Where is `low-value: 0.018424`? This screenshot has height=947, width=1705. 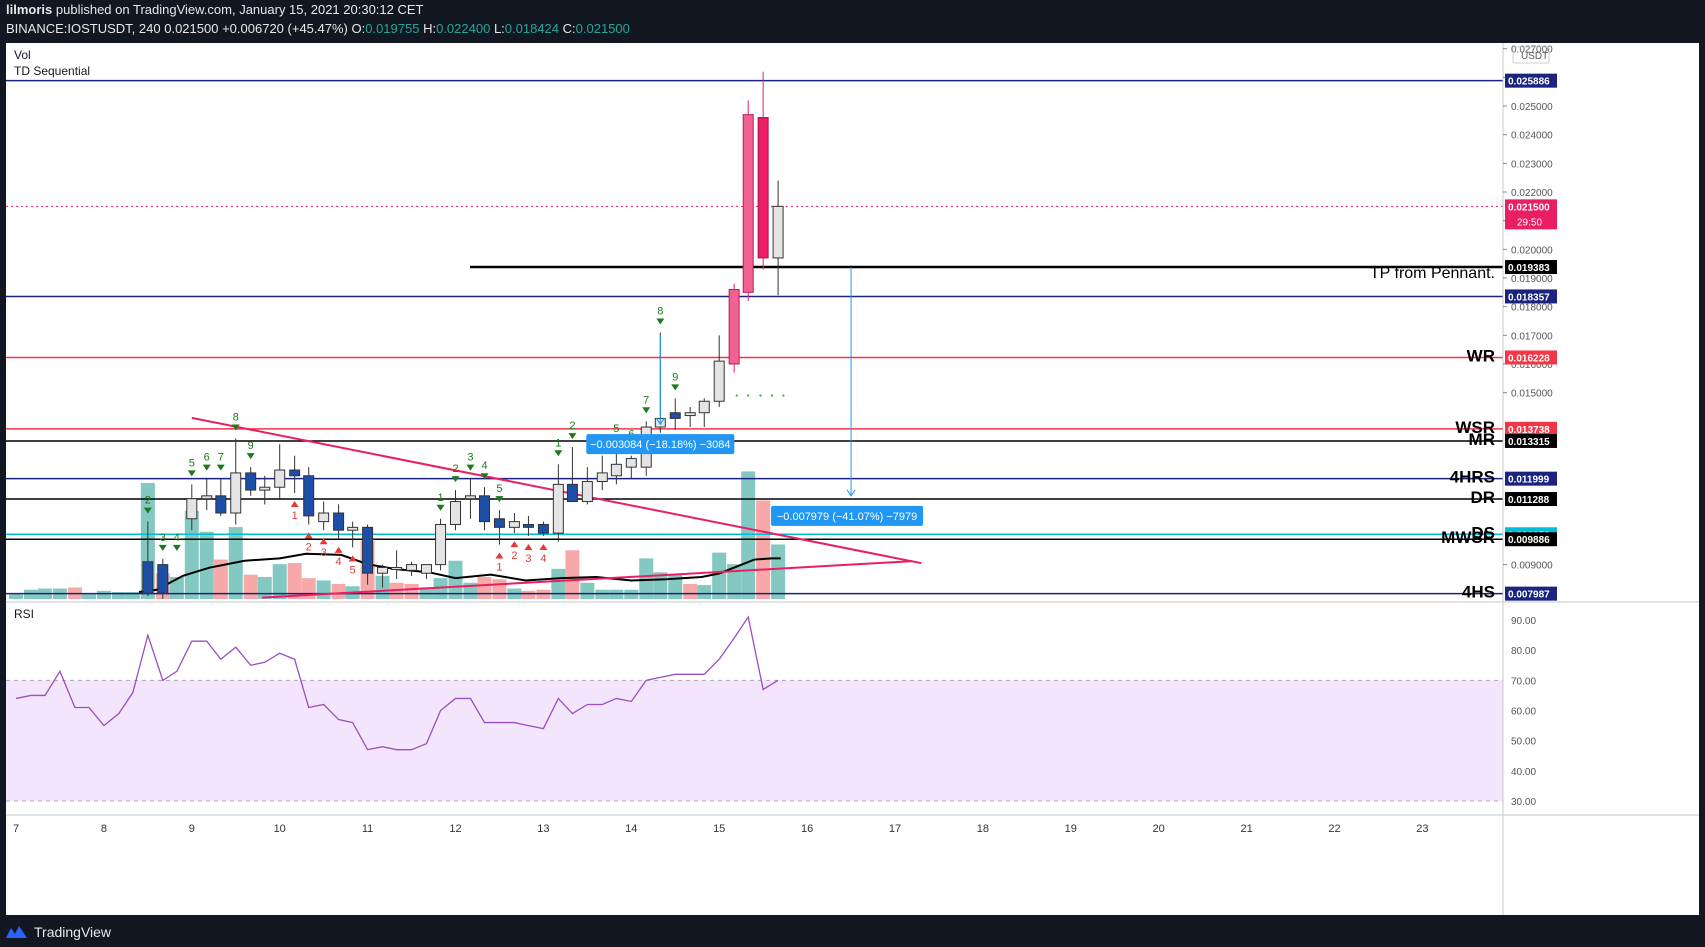 low-value: 0.018424 is located at coordinates (532, 28).